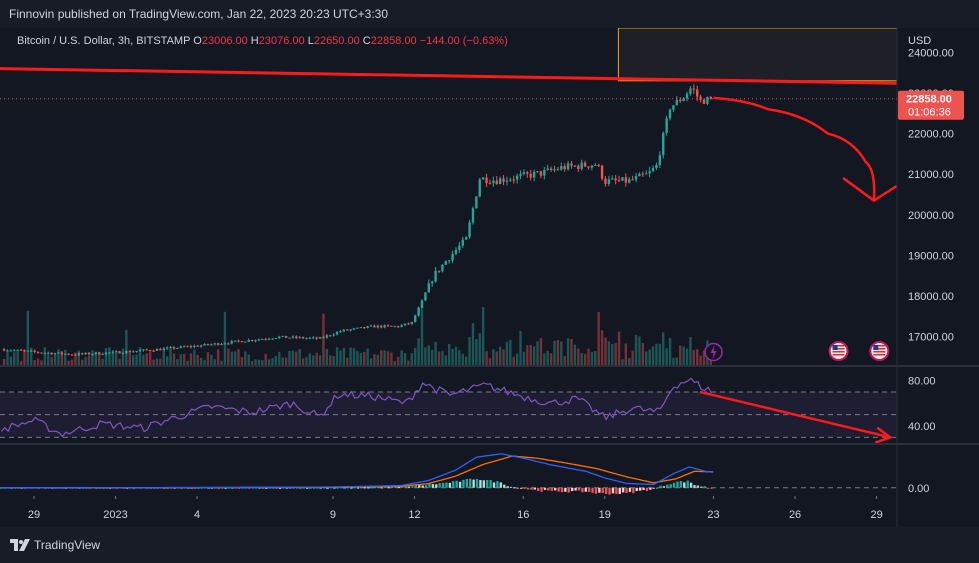 Image resolution: width=979 pixels, height=563 pixels. I want to click on rsi-projected-line, so click(795, 414).